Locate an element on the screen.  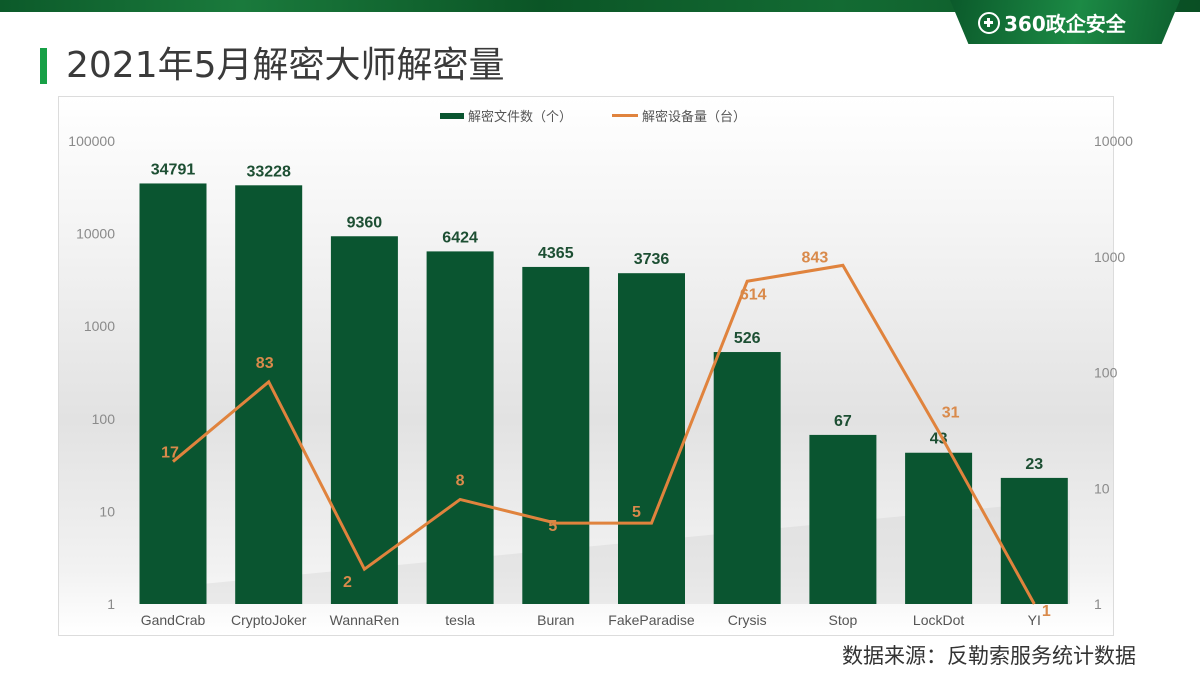
line-value-label: 1 is located at coordinates (1046, 611).